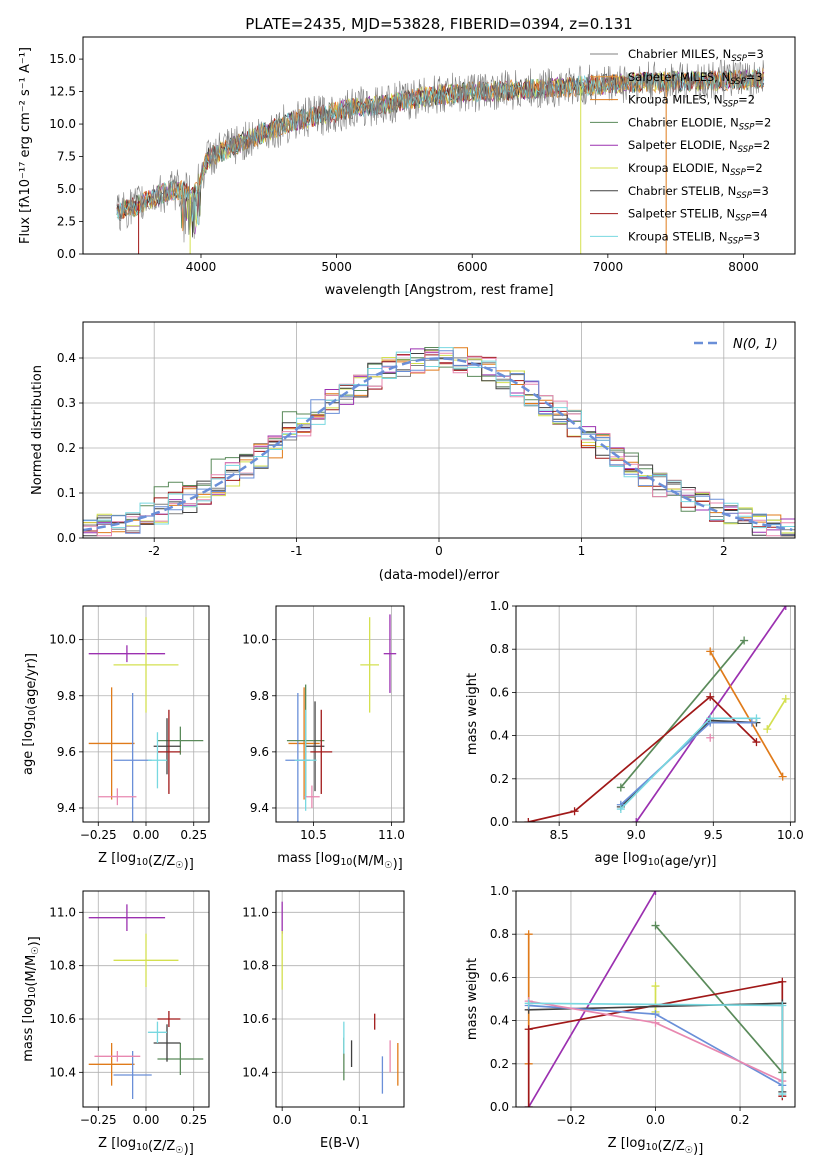 This screenshot has width=819, height=1170. I want to click on x-tick-label: 8000, so click(743, 267).